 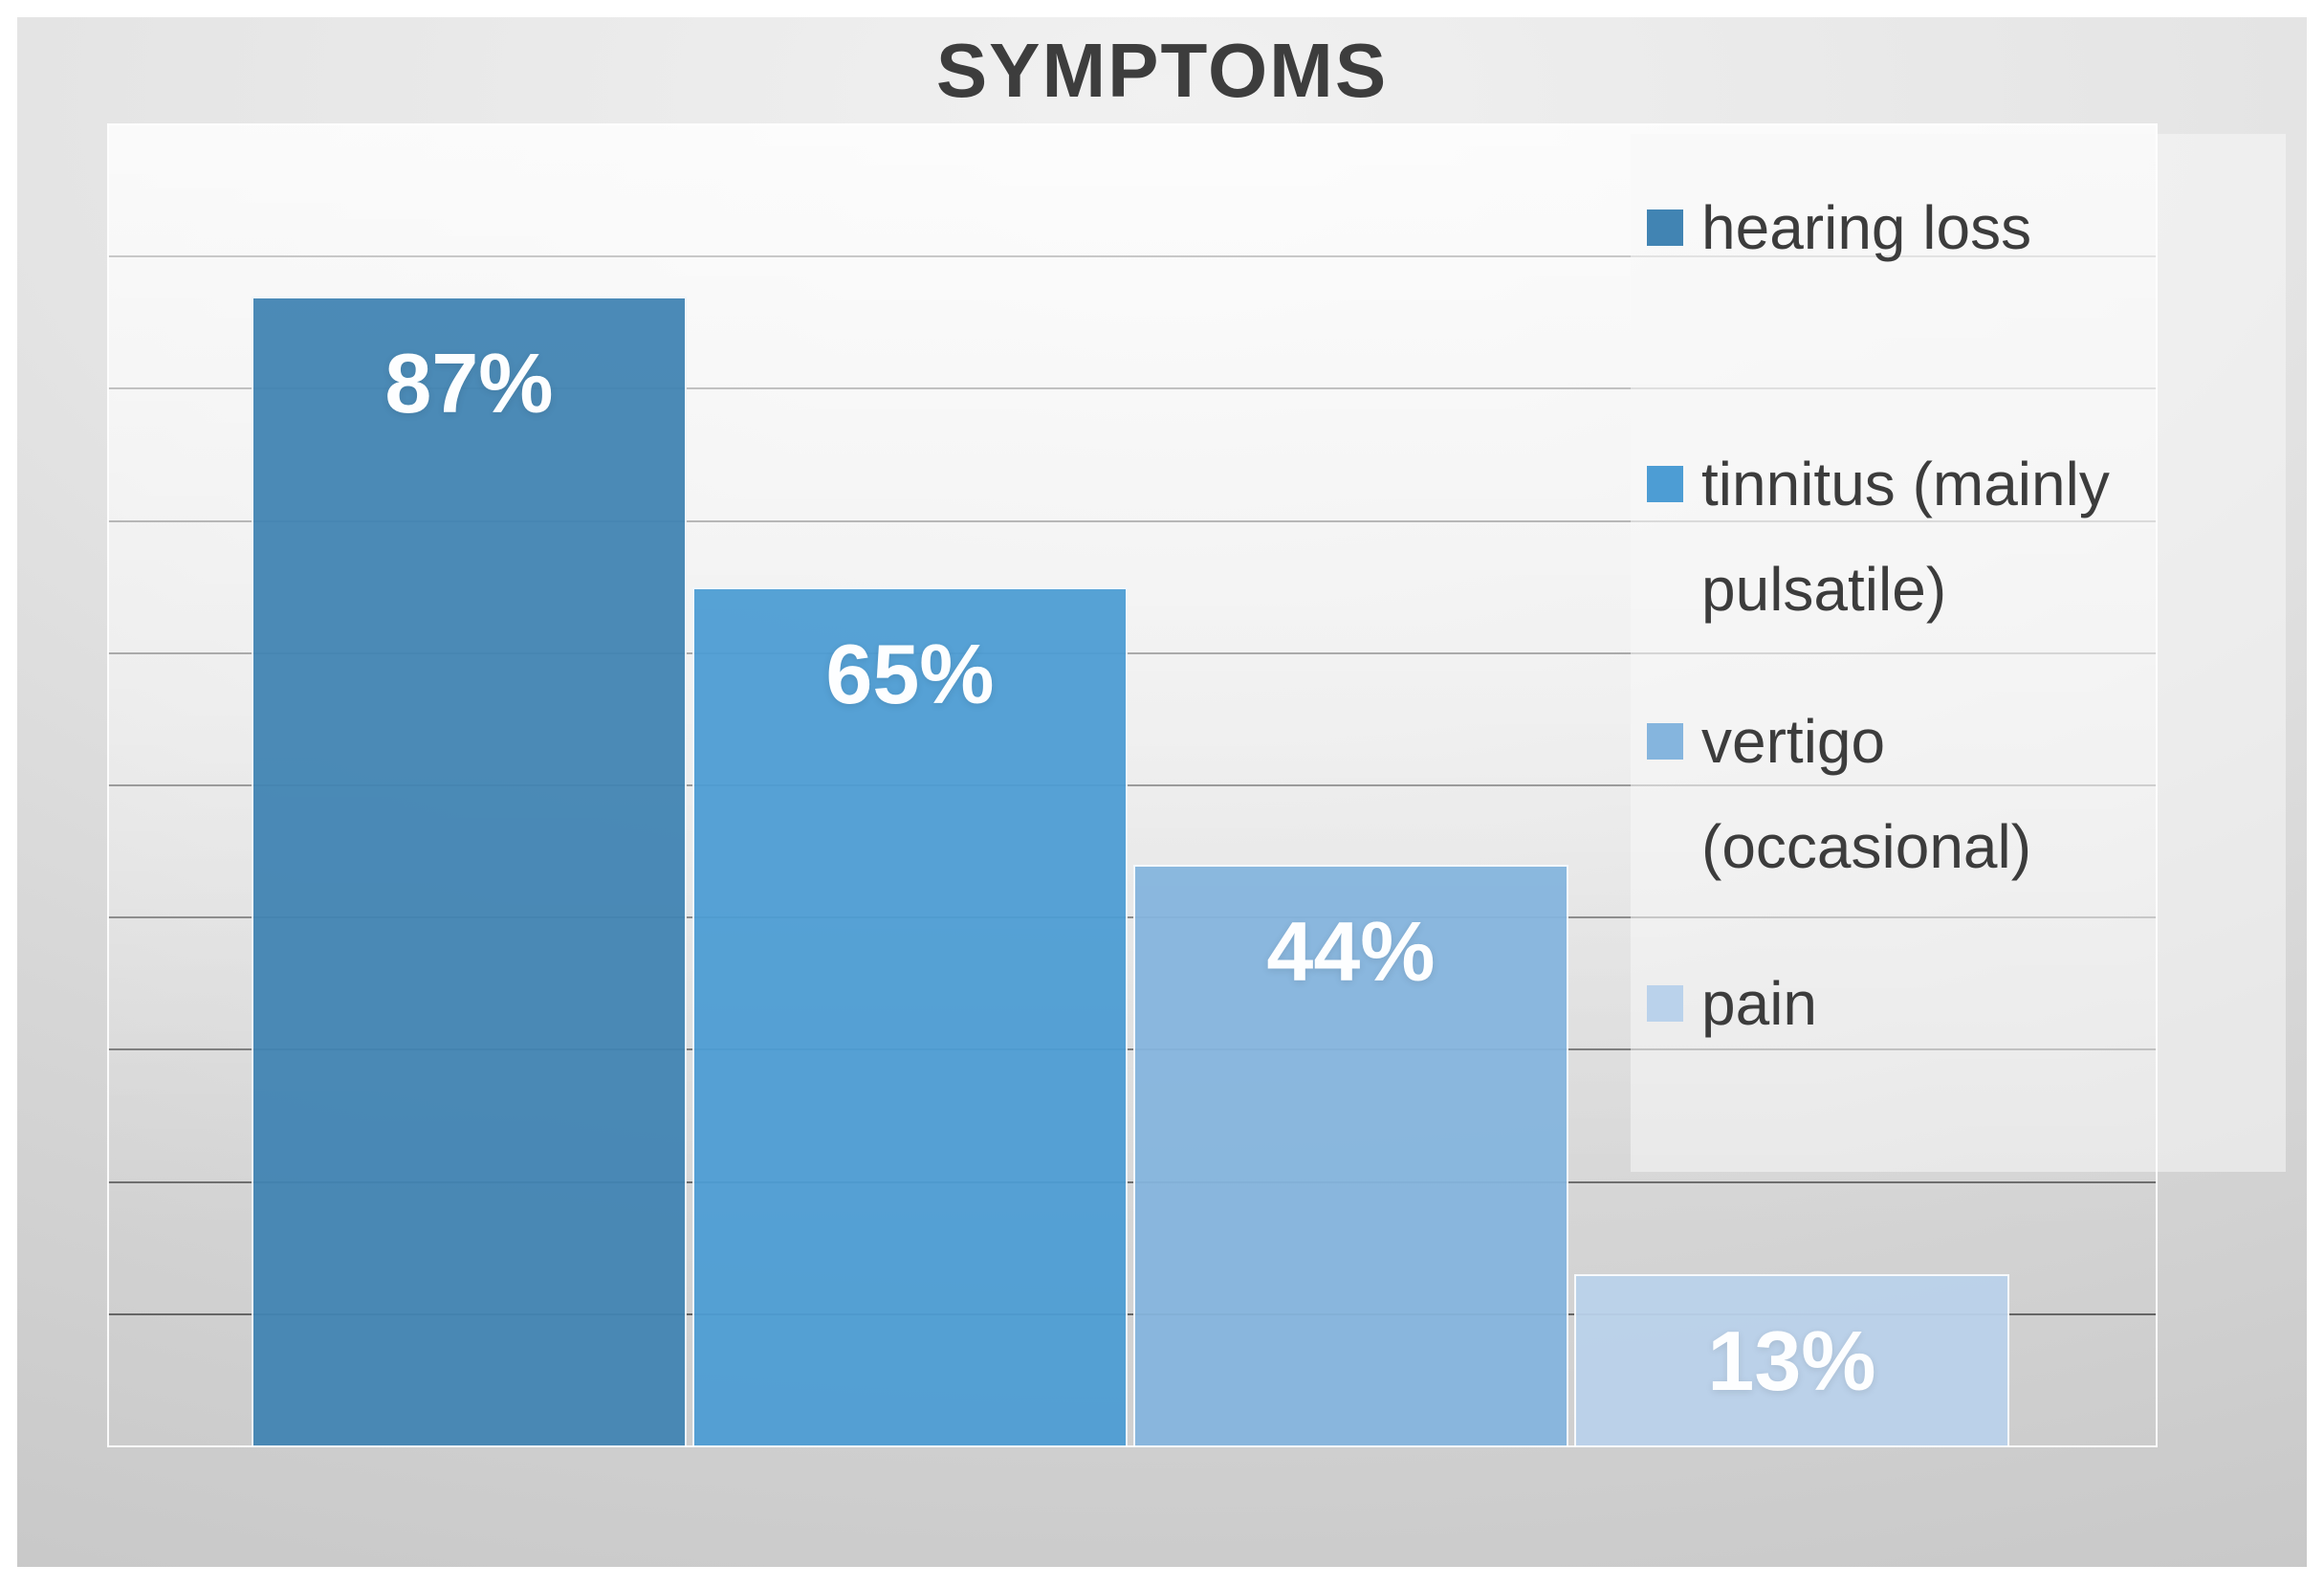 What do you see at coordinates (1162, 70) in the screenshot?
I see `chart-title: SYMPTOMS` at bounding box center [1162, 70].